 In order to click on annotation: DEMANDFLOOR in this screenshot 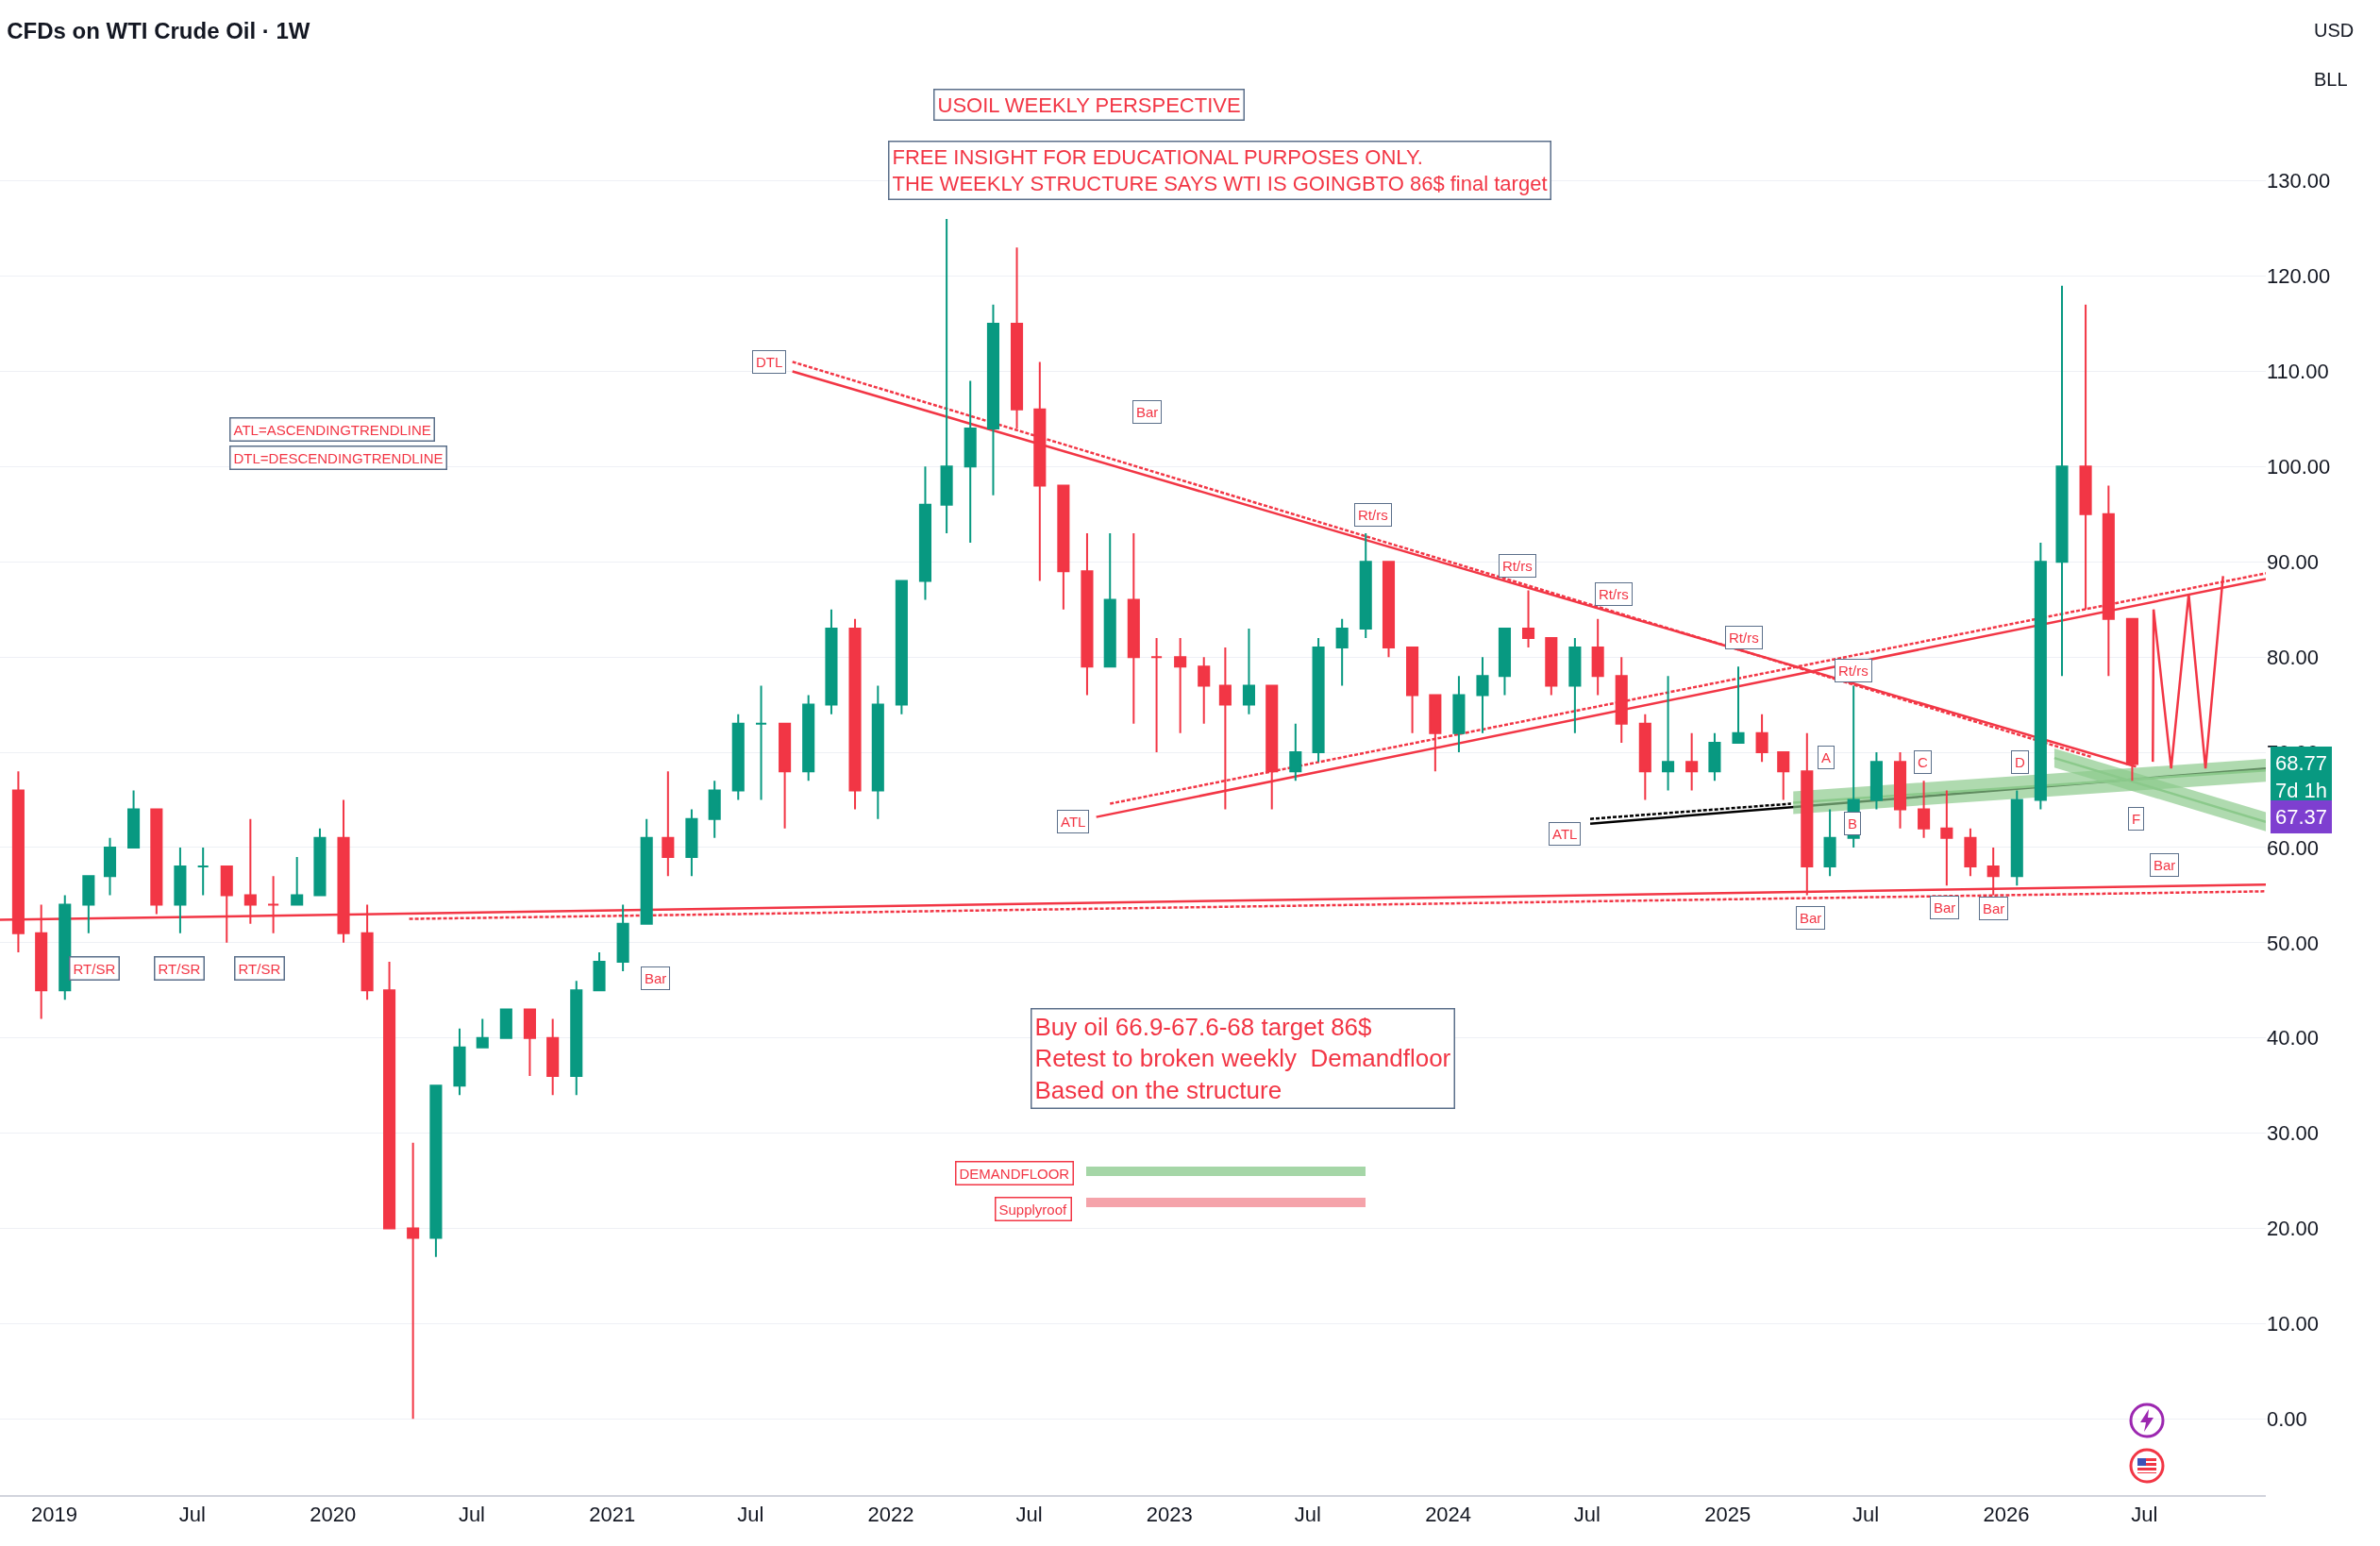, I will do `click(1014, 1173)`.